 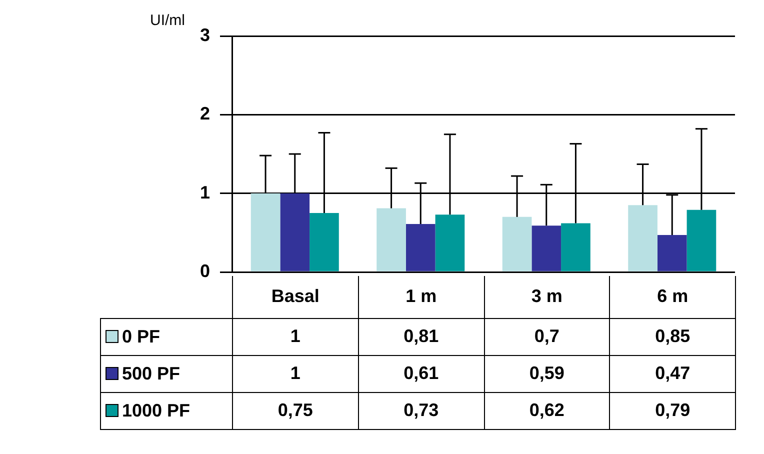 What do you see at coordinates (547, 297) in the screenshot?
I see `x-tick-label: 3 m` at bounding box center [547, 297].